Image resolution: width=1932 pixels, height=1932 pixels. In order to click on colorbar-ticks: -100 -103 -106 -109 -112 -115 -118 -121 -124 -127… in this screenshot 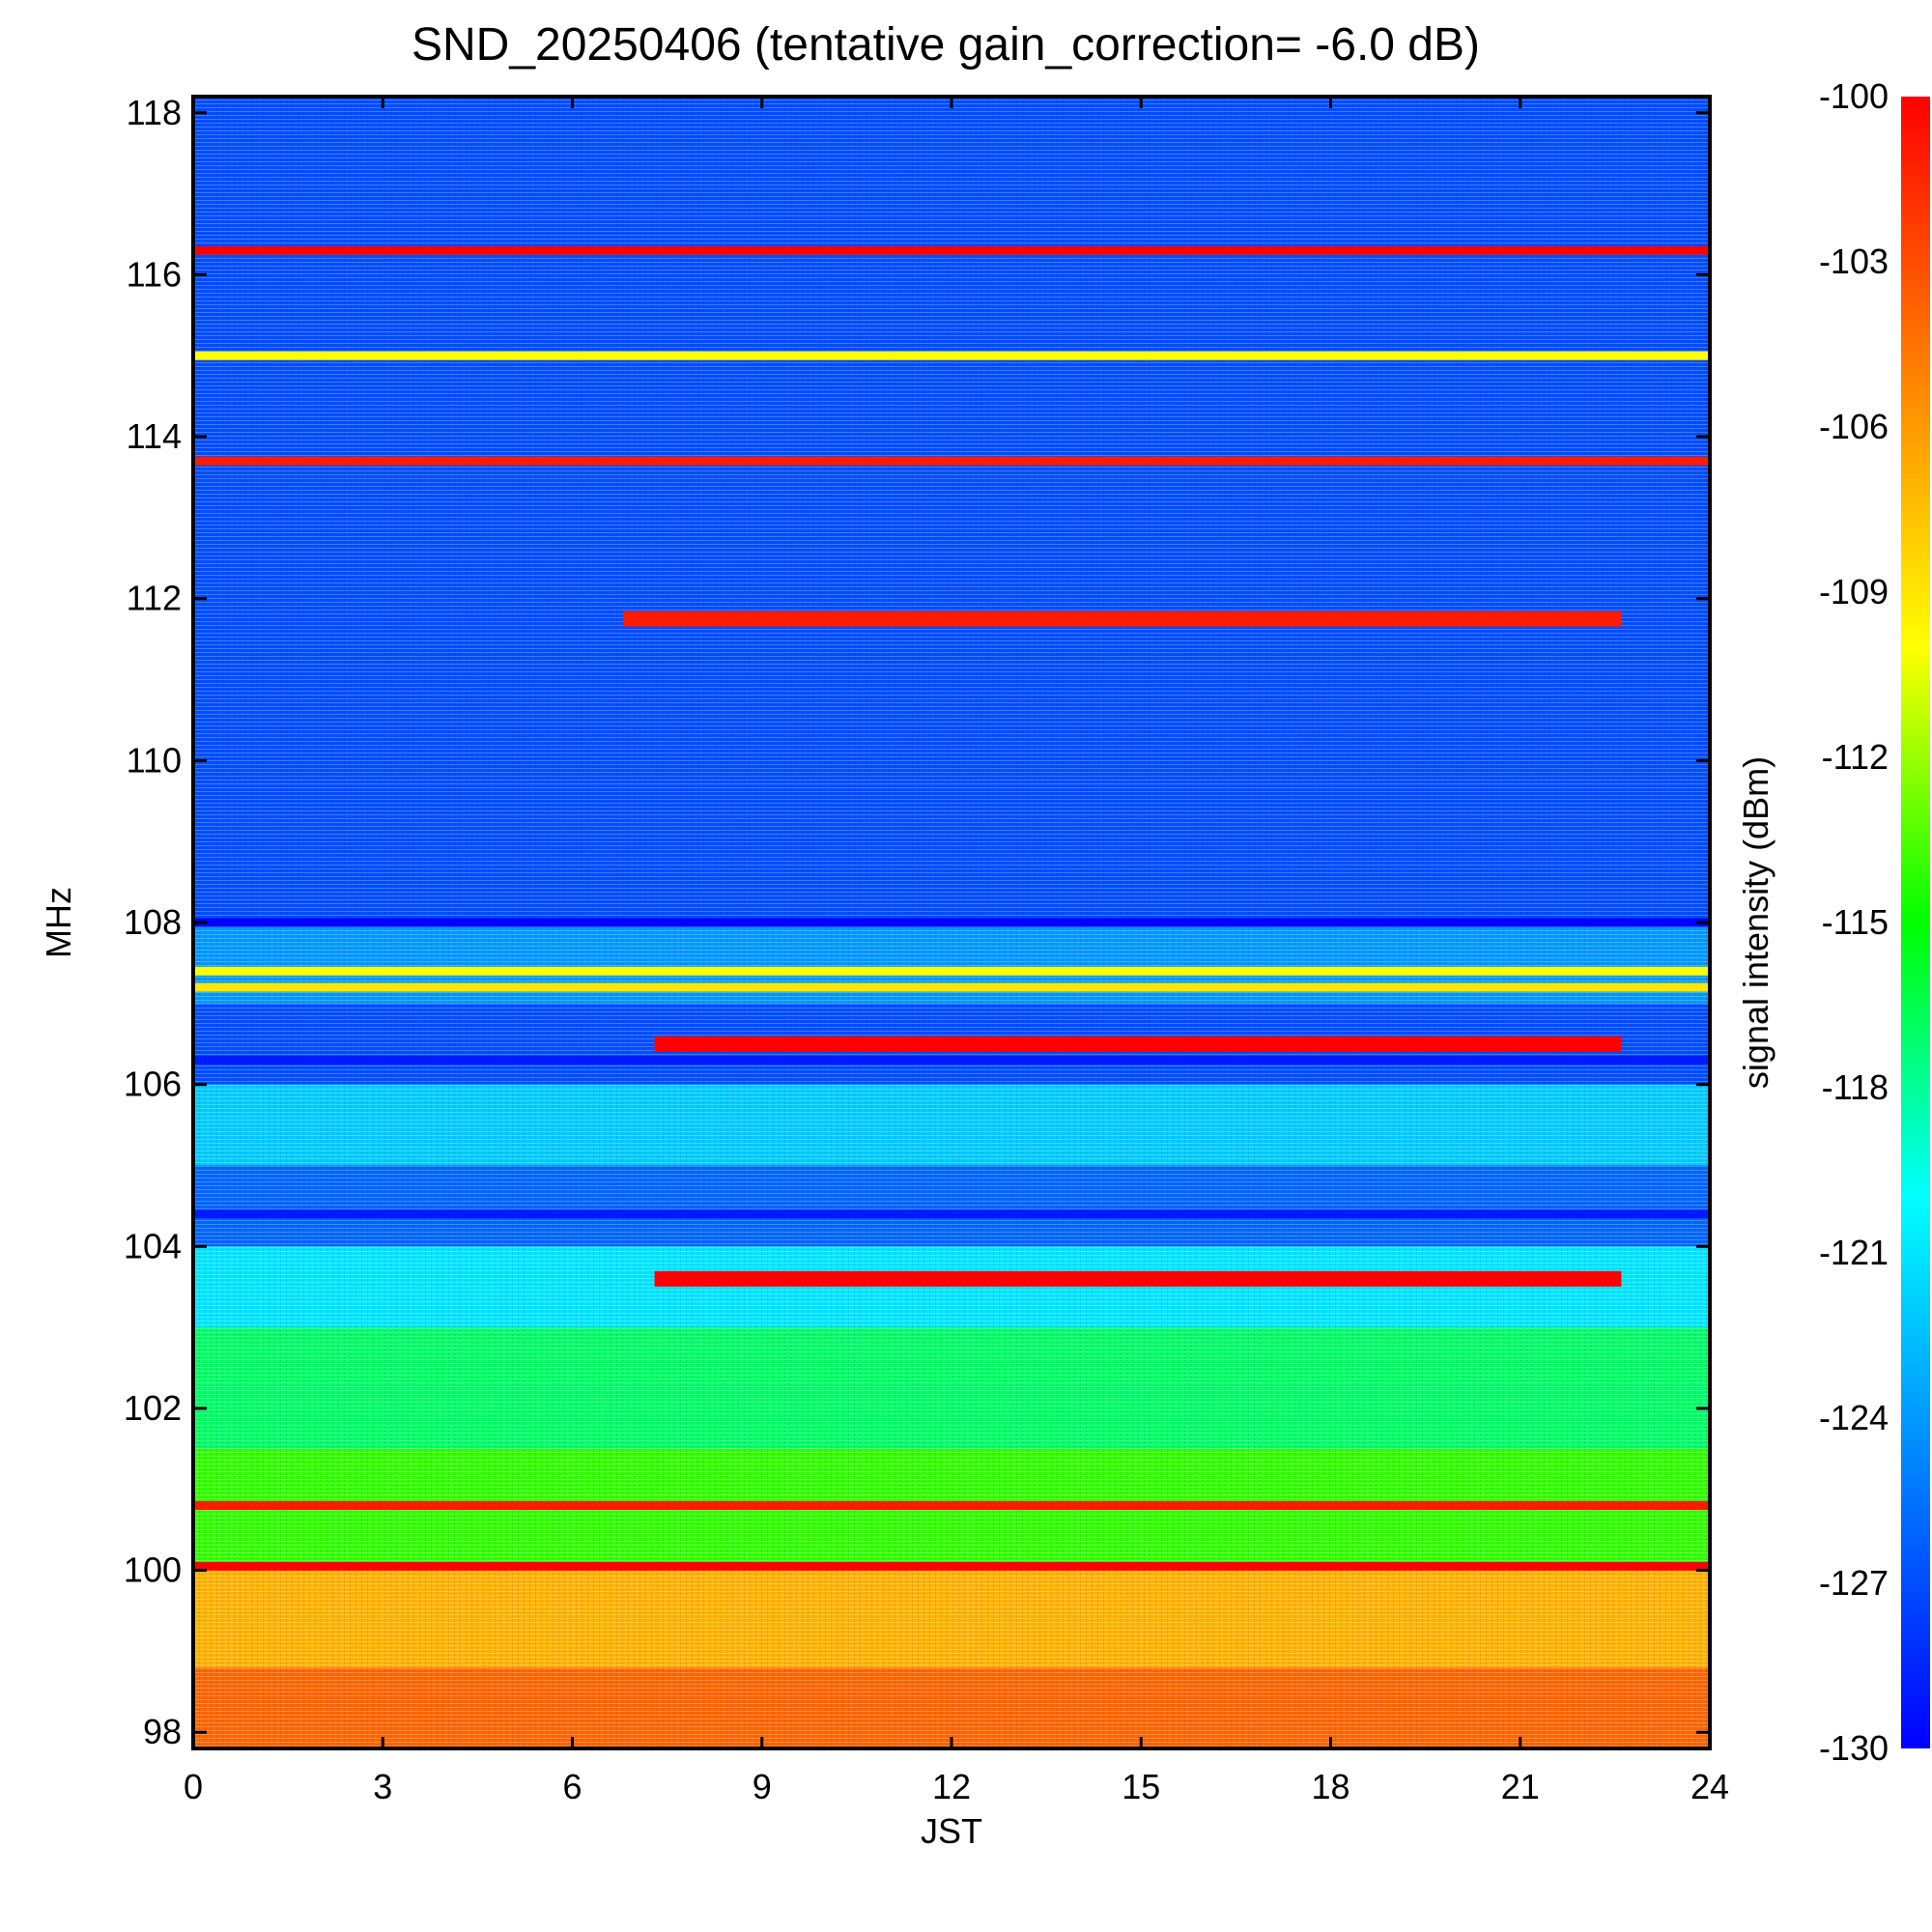, I will do `click(1854, 922)`.